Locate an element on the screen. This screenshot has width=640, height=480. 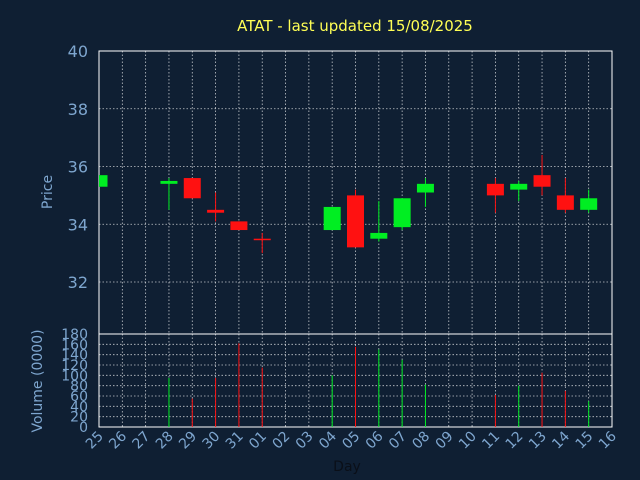
volume-tick-label: 140 is located at coordinates (74, 356).